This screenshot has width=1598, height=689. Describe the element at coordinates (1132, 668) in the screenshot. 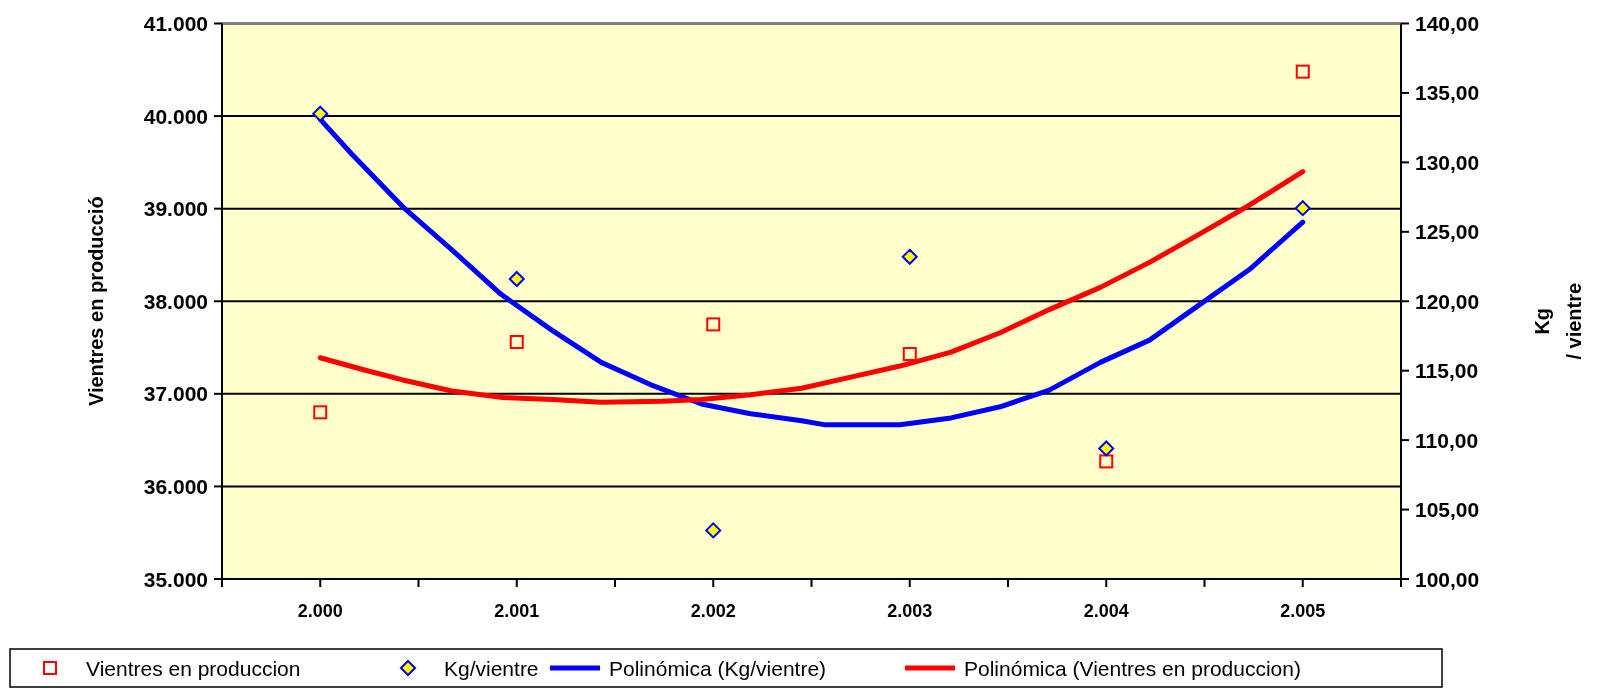

I see `legend-label: Polinómica (Vientres en produccion)` at that location.